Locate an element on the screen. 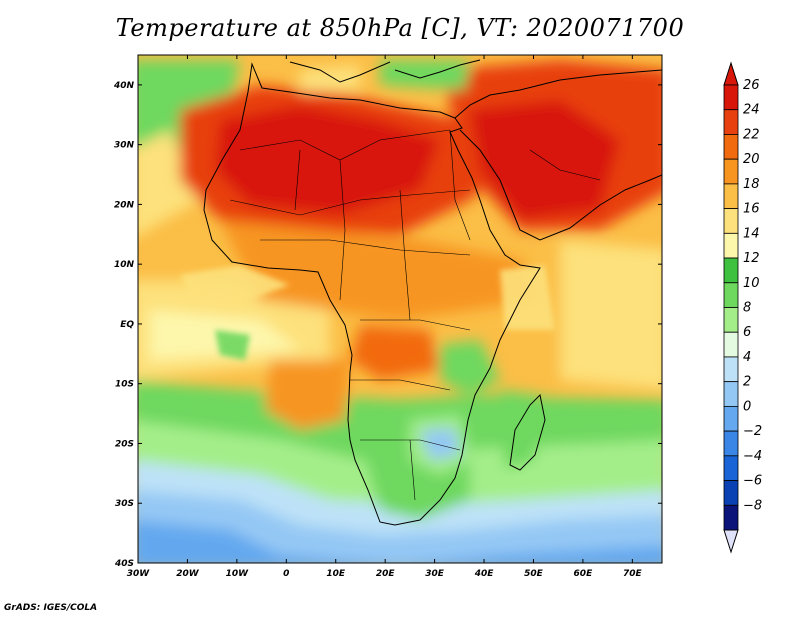  y-tick-label: 30N is located at coordinates (124, 146).